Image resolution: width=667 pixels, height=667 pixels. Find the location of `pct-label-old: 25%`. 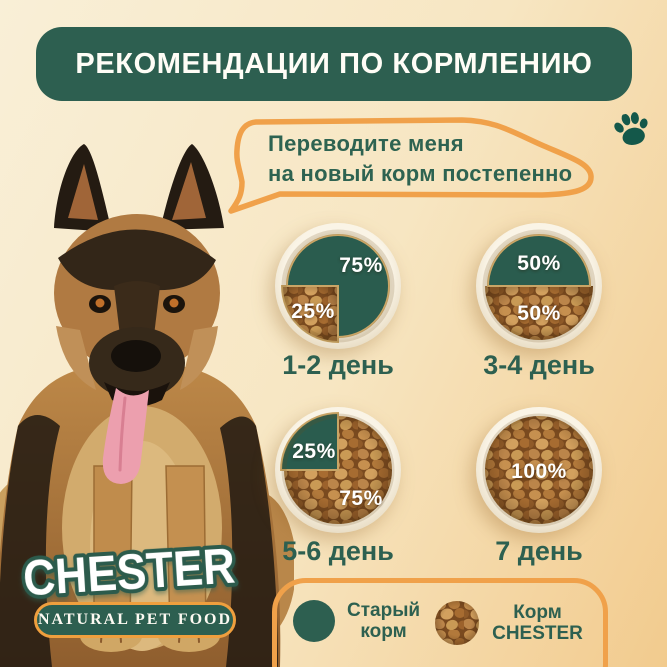

pct-label-old: 25% is located at coordinates (314, 451).